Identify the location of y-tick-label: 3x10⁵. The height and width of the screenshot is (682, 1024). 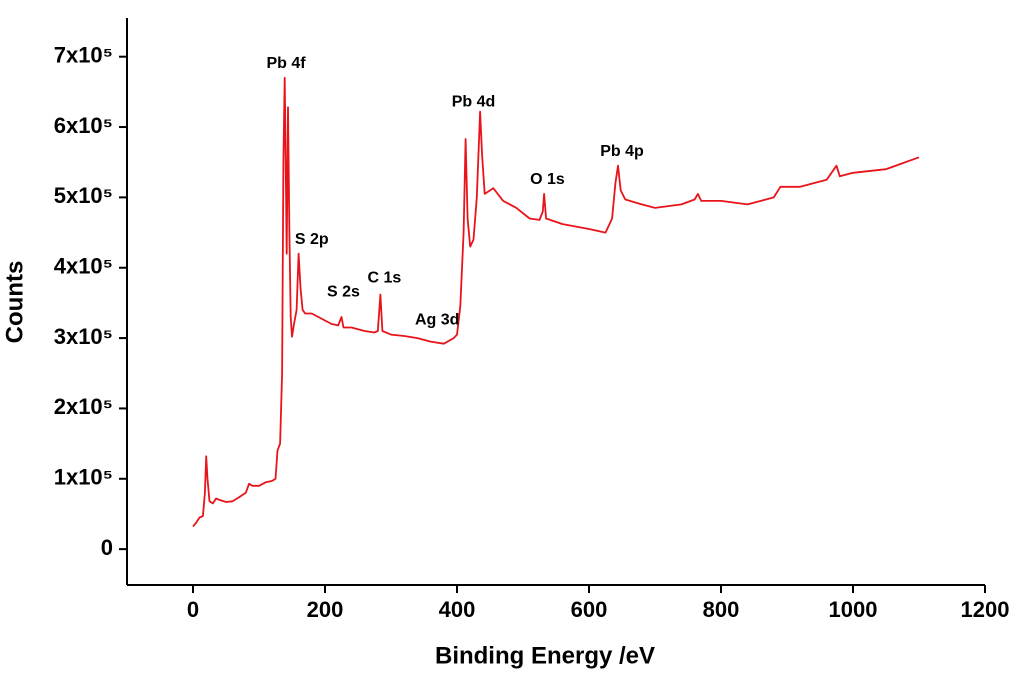
(83, 336).